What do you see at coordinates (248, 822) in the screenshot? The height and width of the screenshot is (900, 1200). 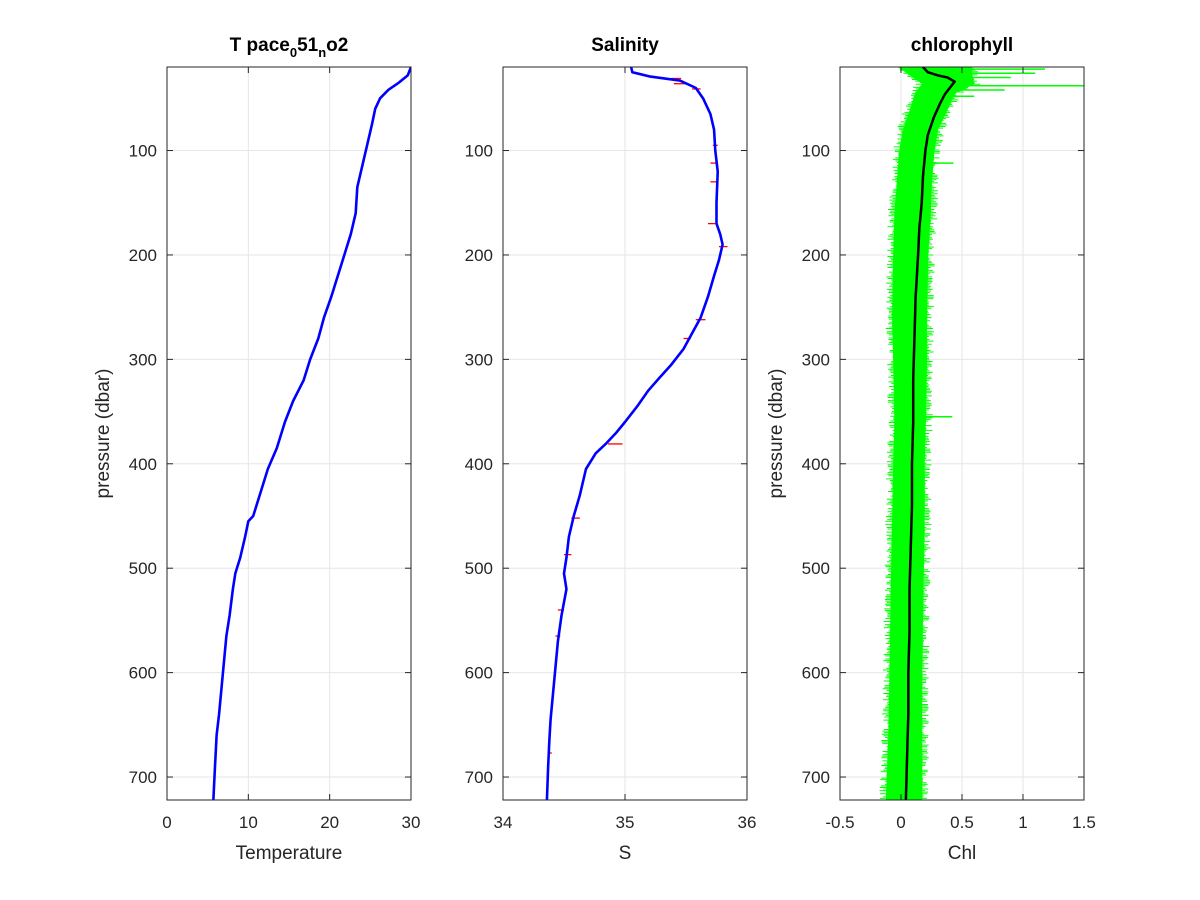 I see `x-tick-label: 10` at bounding box center [248, 822].